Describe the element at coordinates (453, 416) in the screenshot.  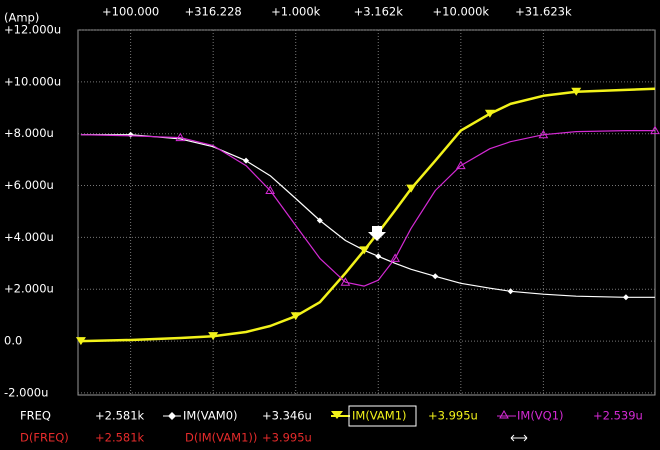
I see `cursor-value: +3.995u` at that location.